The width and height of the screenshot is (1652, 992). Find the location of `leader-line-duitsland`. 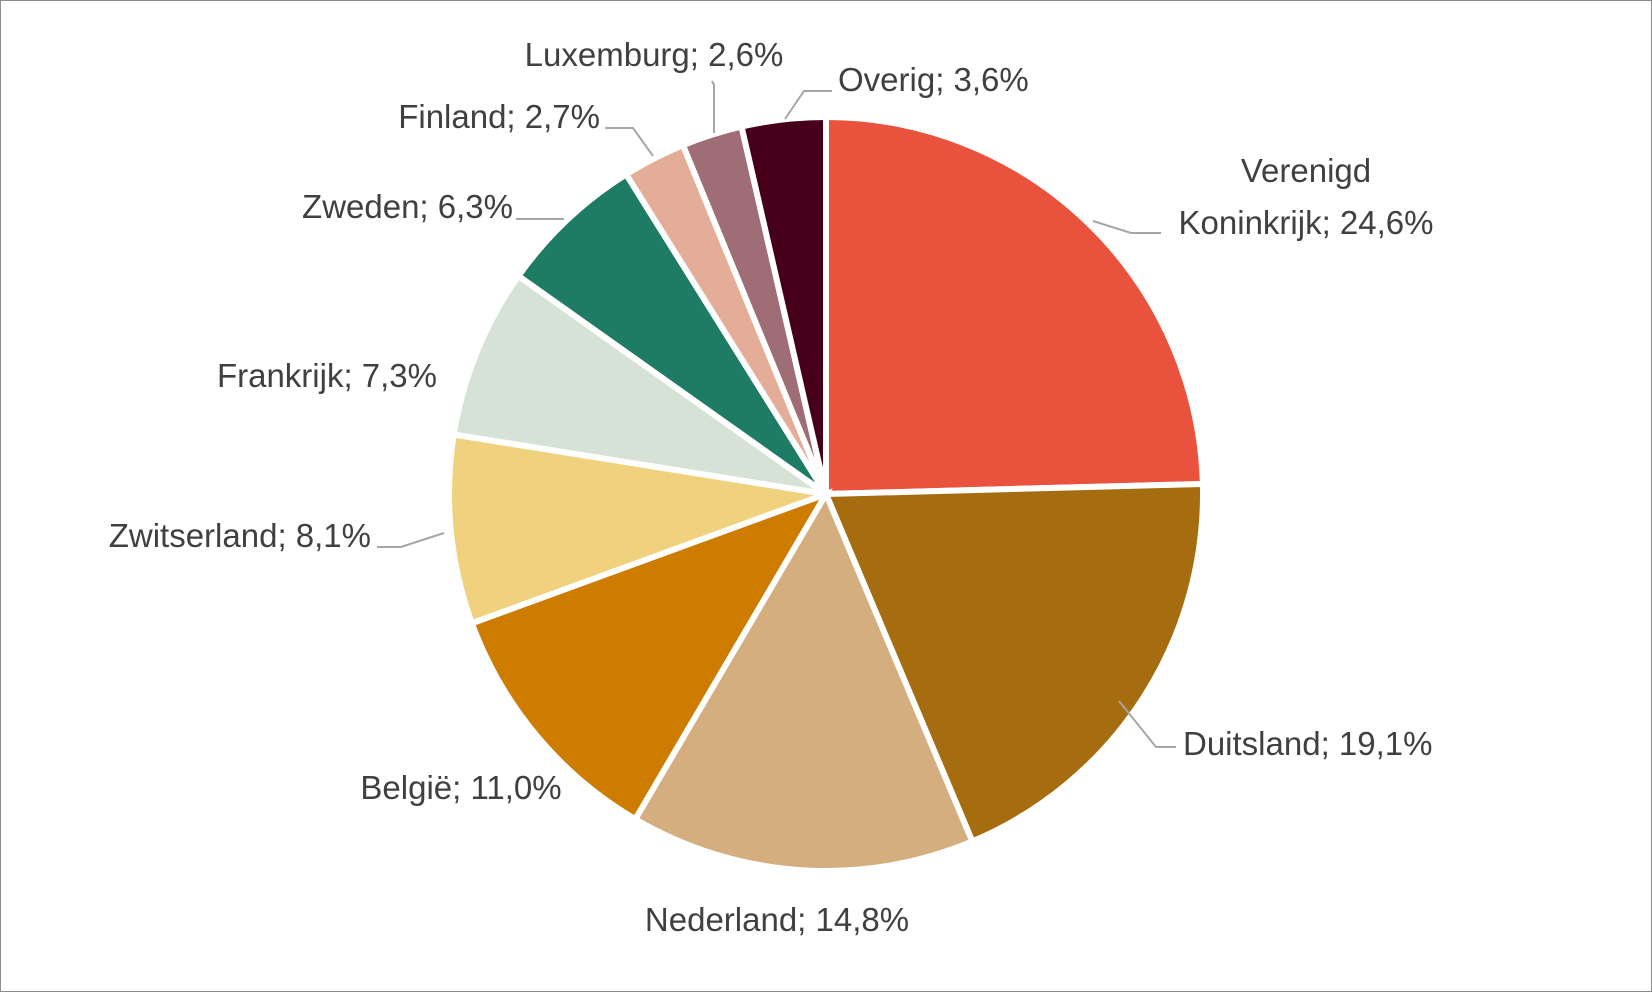

leader-line-duitsland is located at coordinates (1147, 724).